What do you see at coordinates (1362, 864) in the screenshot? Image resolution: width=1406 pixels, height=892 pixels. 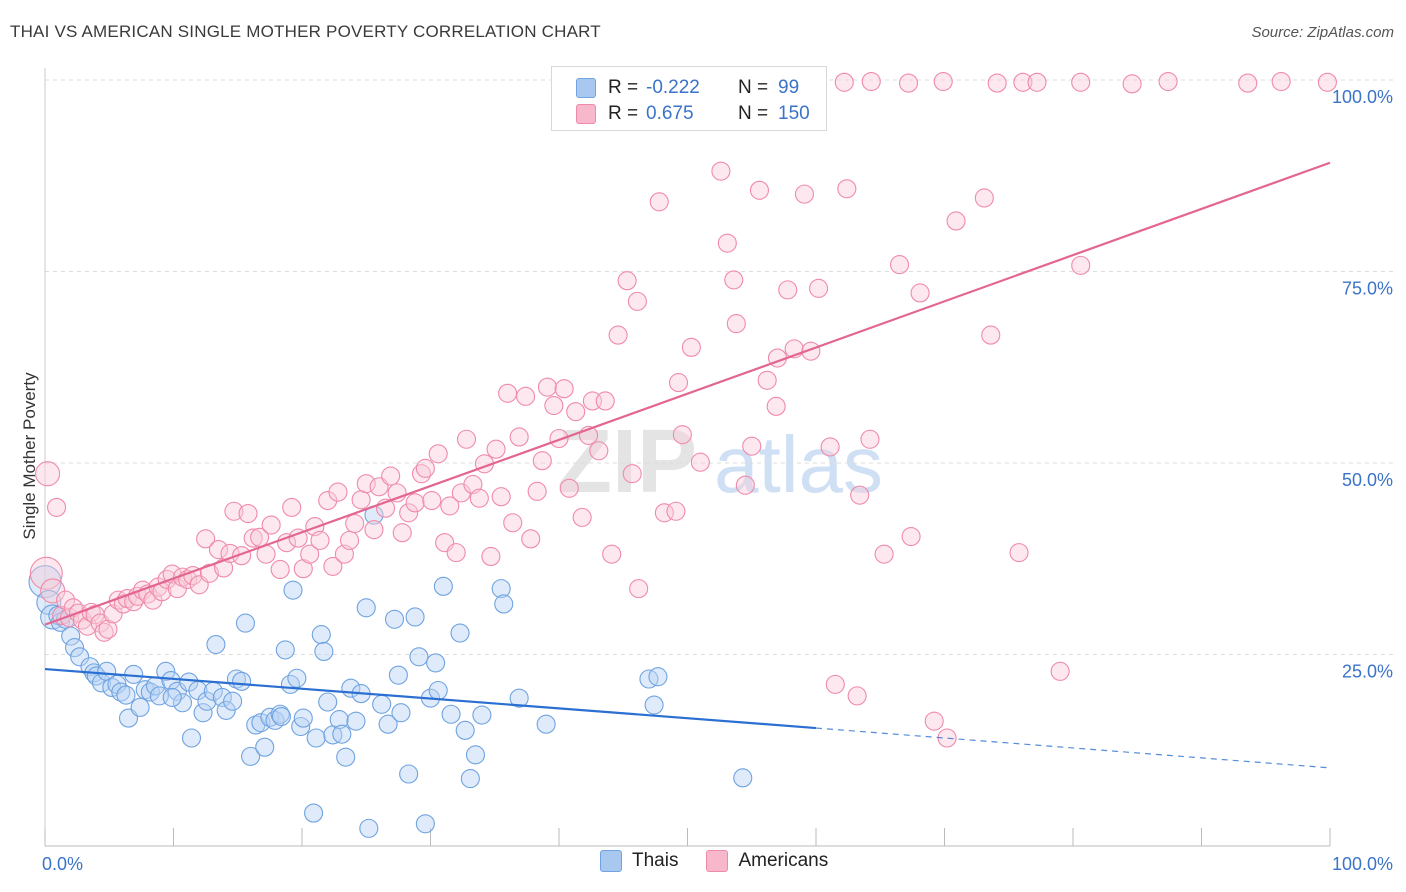 I see `x-tick-label: 100.0%` at bounding box center [1362, 864].